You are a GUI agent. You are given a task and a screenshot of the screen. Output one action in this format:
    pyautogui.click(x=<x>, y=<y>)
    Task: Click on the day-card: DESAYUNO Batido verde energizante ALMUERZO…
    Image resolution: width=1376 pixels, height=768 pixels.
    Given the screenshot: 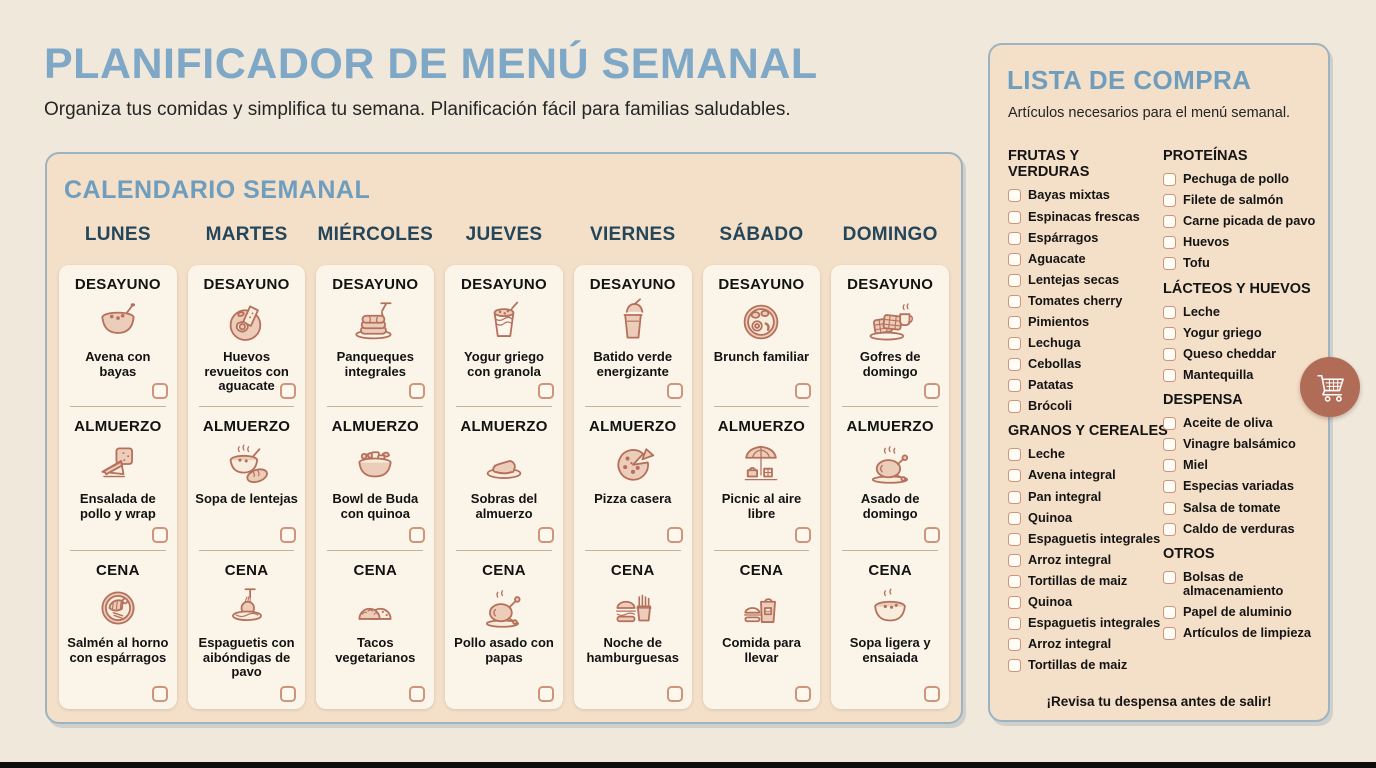 What is the action you would take?
    pyautogui.click(x=632, y=487)
    